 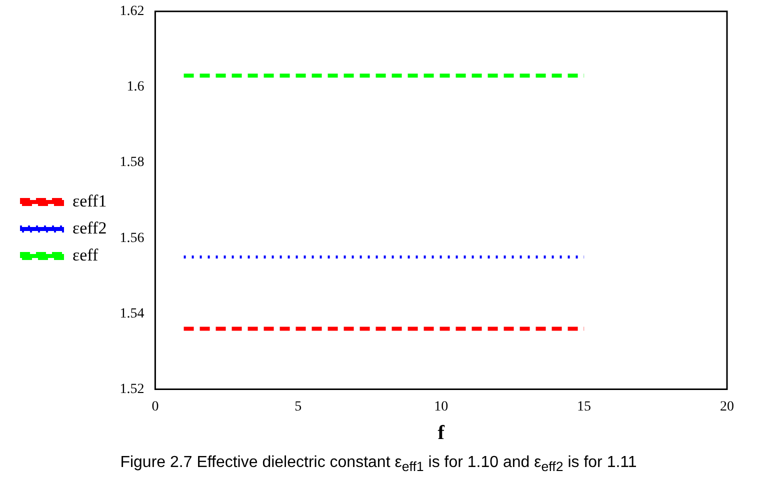 I want to click on x-tick-label: 20, so click(x=727, y=406).